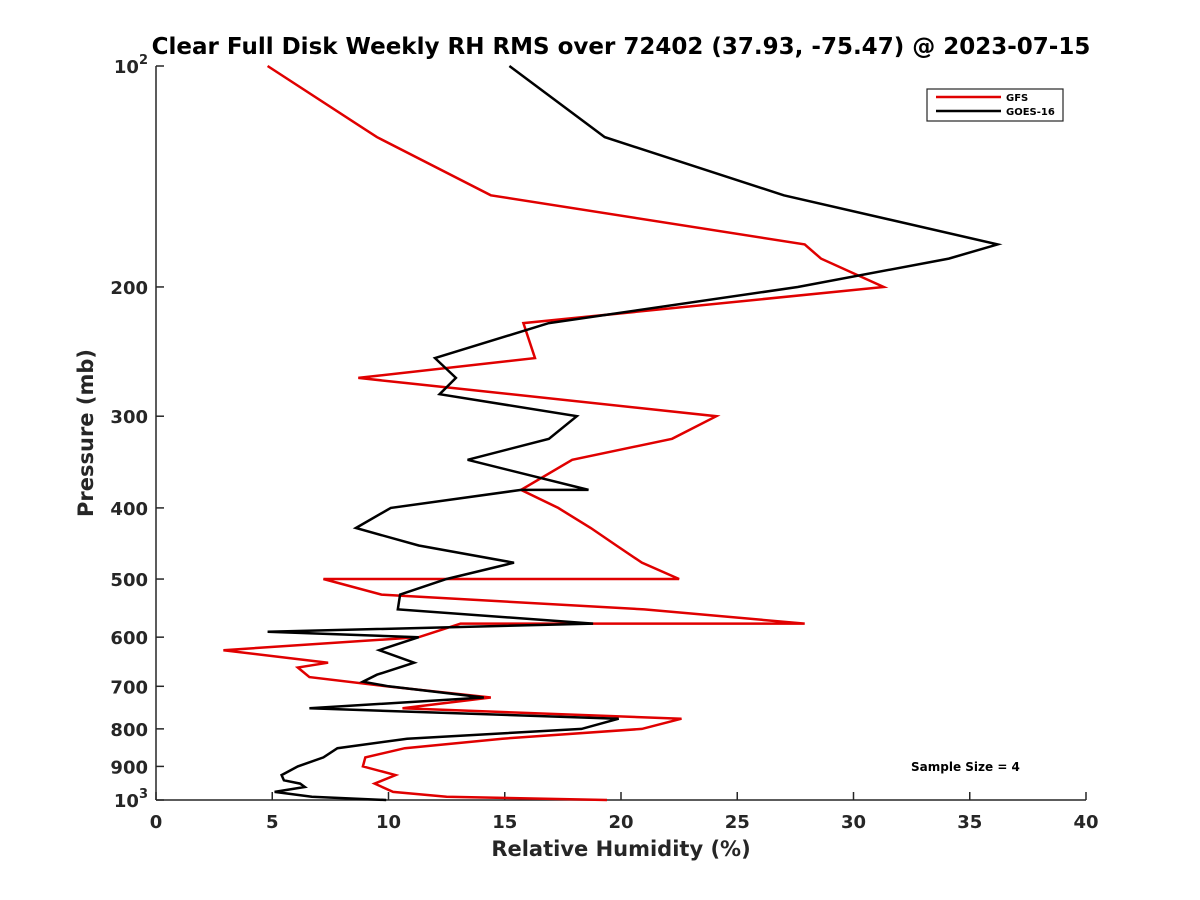 The height and width of the screenshot is (900, 1200). What do you see at coordinates (129, 638) in the screenshot?
I see `y-tick-label: 600` at bounding box center [129, 638].